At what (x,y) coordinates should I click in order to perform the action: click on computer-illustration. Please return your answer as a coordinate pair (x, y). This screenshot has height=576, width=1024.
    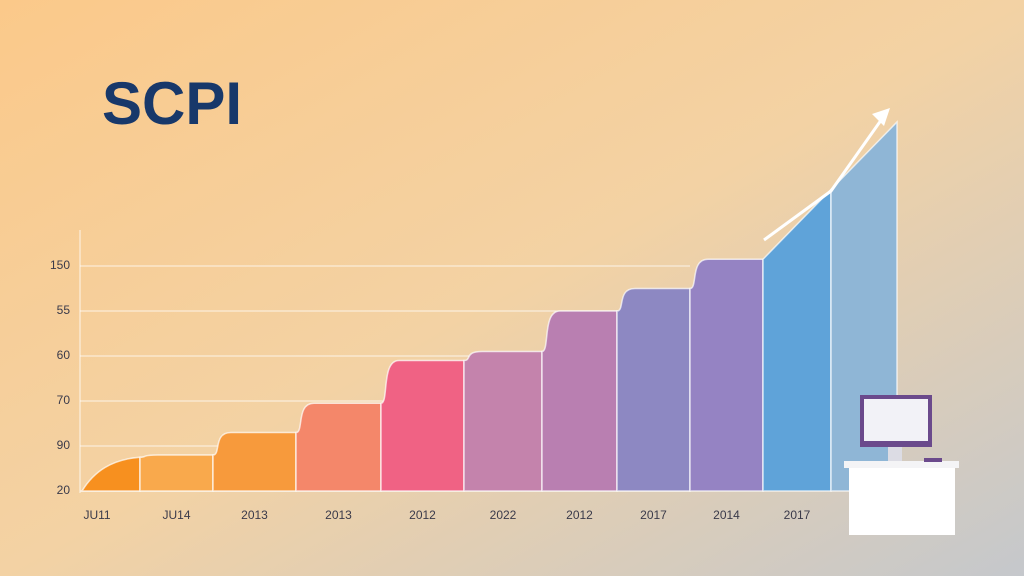
    Looking at the image, I should click on (901, 465).